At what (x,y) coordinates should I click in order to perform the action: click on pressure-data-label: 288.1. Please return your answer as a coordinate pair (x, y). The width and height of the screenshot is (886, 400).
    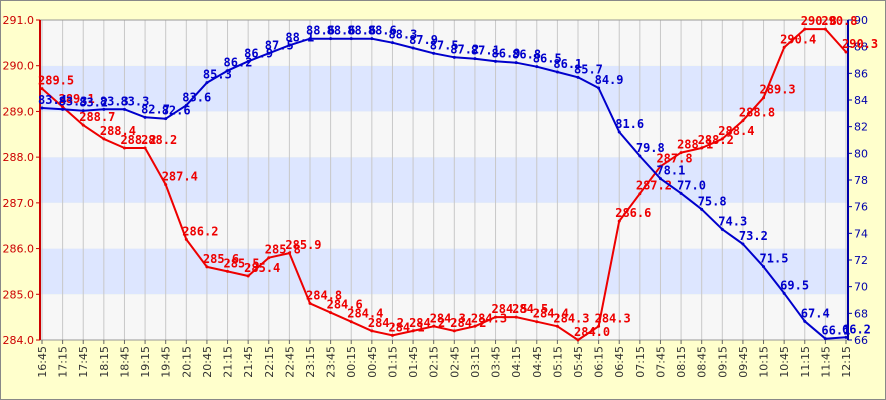
    Looking at the image, I should click on (695, 145).